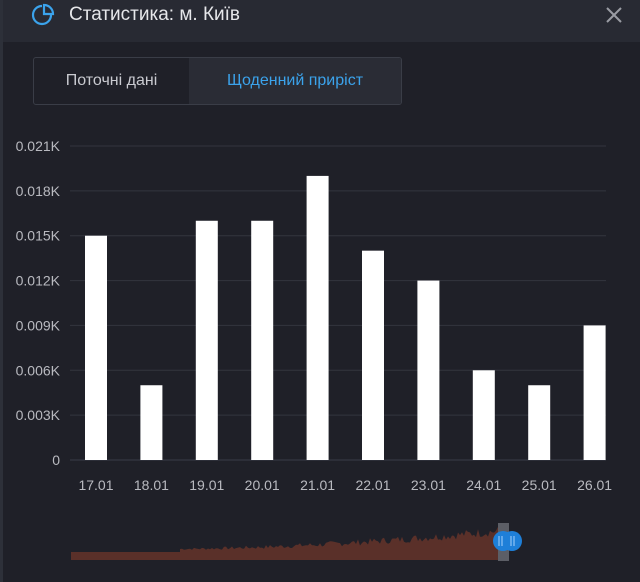 The width and height of the screenshot is (640, 582). What do you see at coordinates (262, 485) in the screenshot?
I see `x-tick-label: 20.01` at bounding box center [262, 485].